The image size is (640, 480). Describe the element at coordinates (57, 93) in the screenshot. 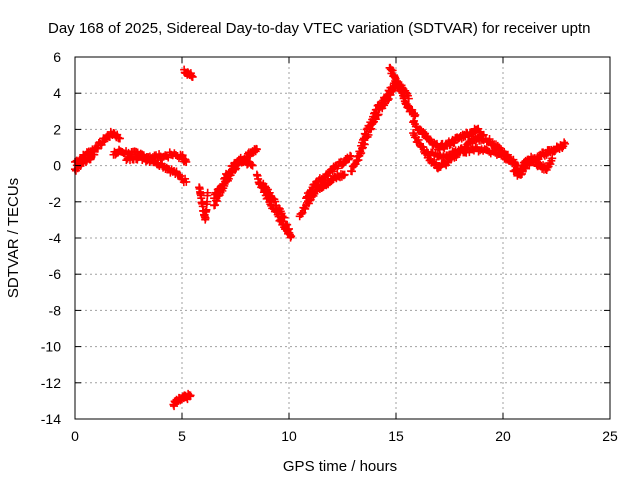

I see `y-tick-label: 4` at that location.